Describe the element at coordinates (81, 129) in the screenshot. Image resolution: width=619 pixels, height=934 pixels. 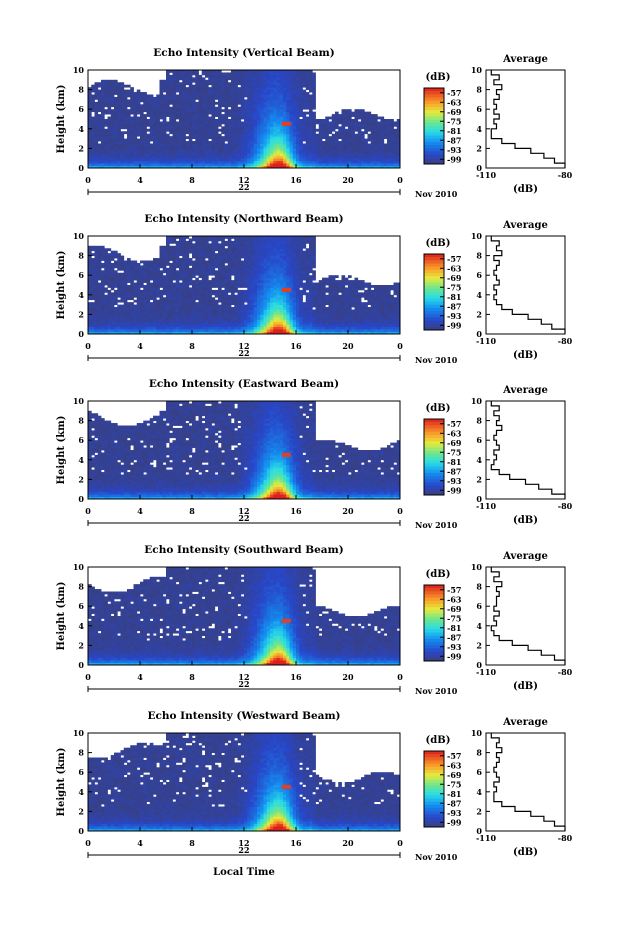
I see `y-tick-label: 4` at that location.